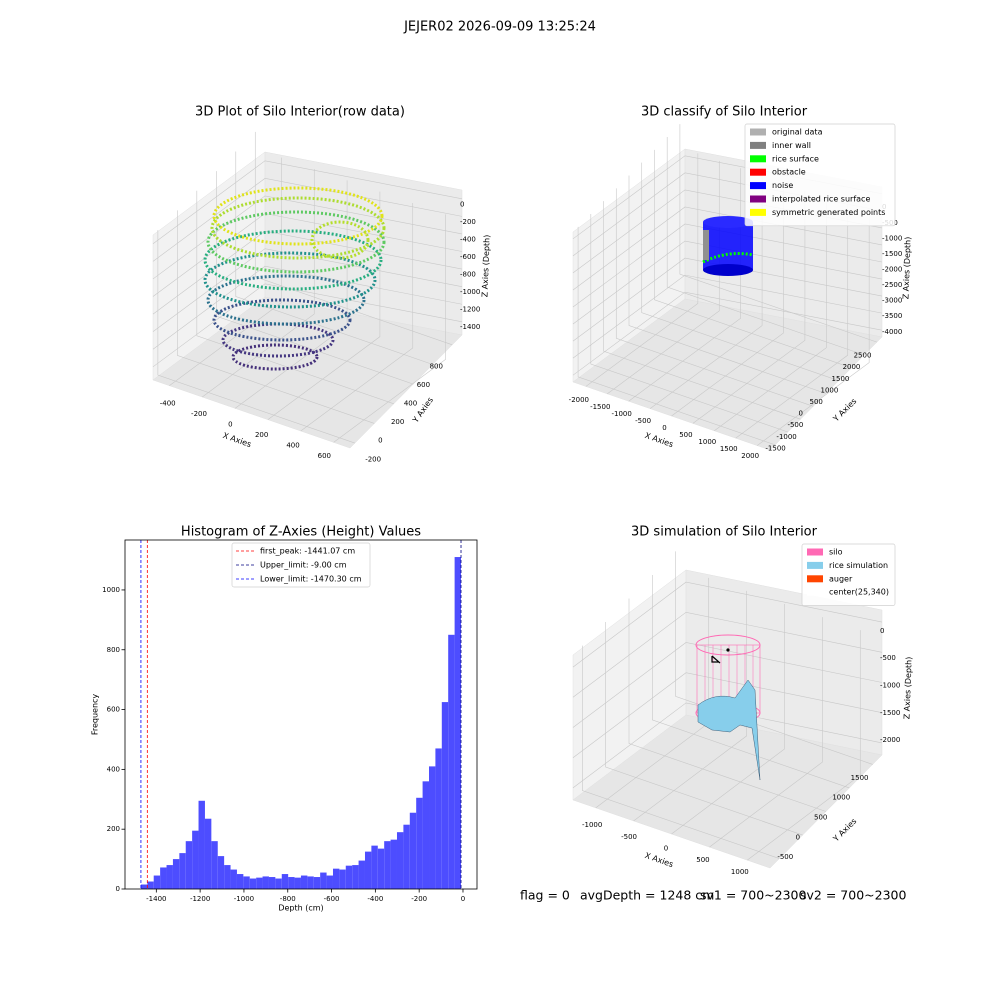 Image resolution: width=1000 pixels, height=1004 pixels. I want to click on silo-simulation, so click(728, 707).